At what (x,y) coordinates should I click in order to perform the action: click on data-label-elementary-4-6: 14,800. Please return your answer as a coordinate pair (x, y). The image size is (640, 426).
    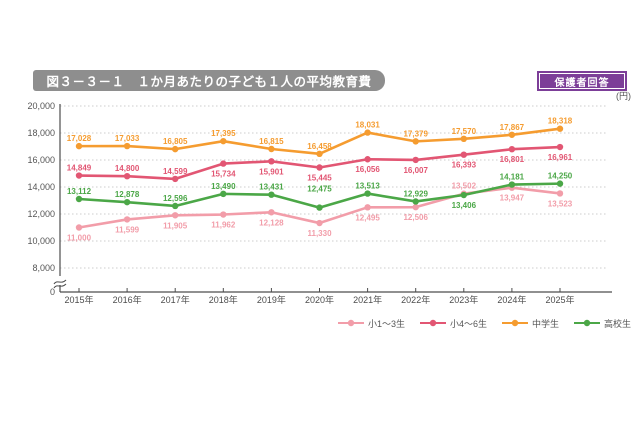
    Looking at the image, I should click on (127, 168).